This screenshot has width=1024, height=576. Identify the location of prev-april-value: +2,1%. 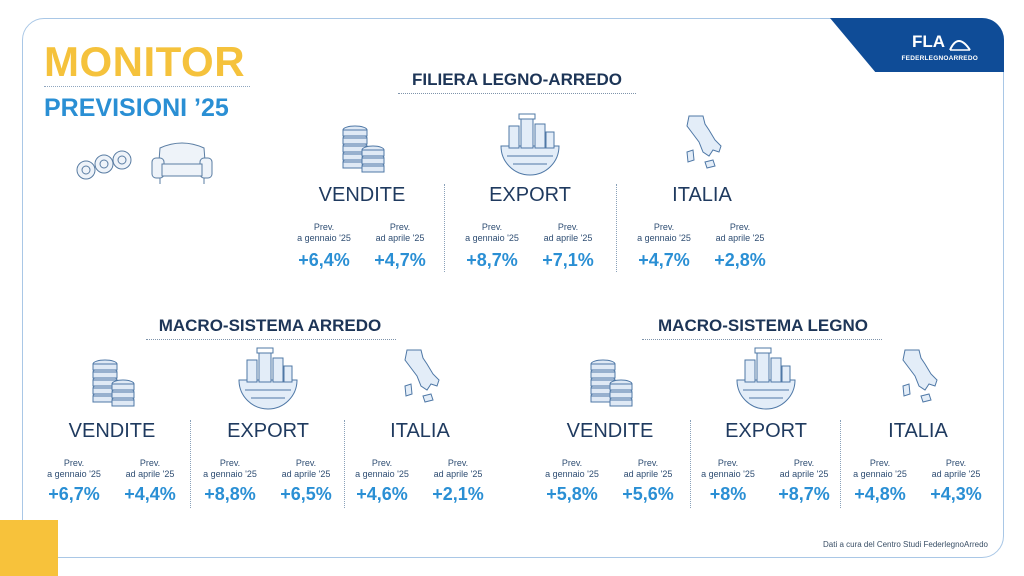
(458, 494).